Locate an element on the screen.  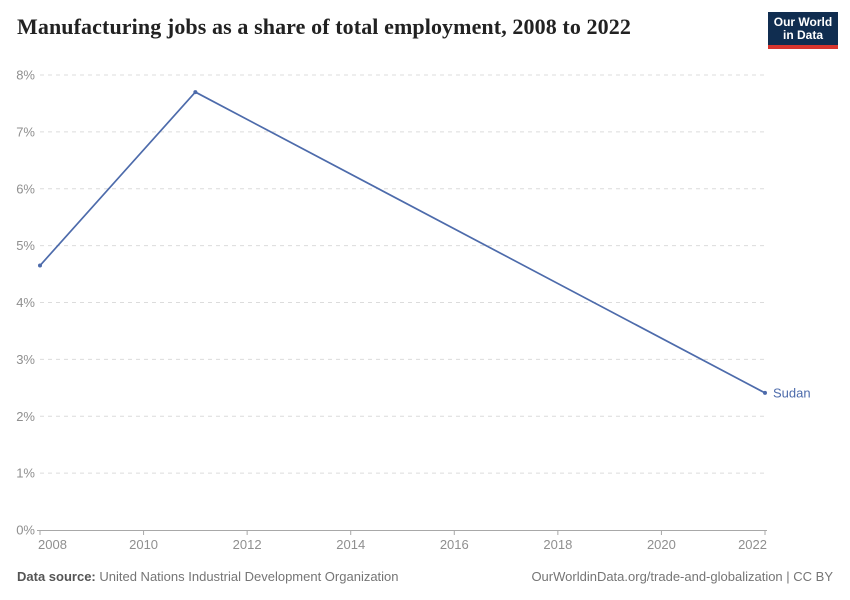
x-tick-label: 2016 is located at coordinates (454, 544).